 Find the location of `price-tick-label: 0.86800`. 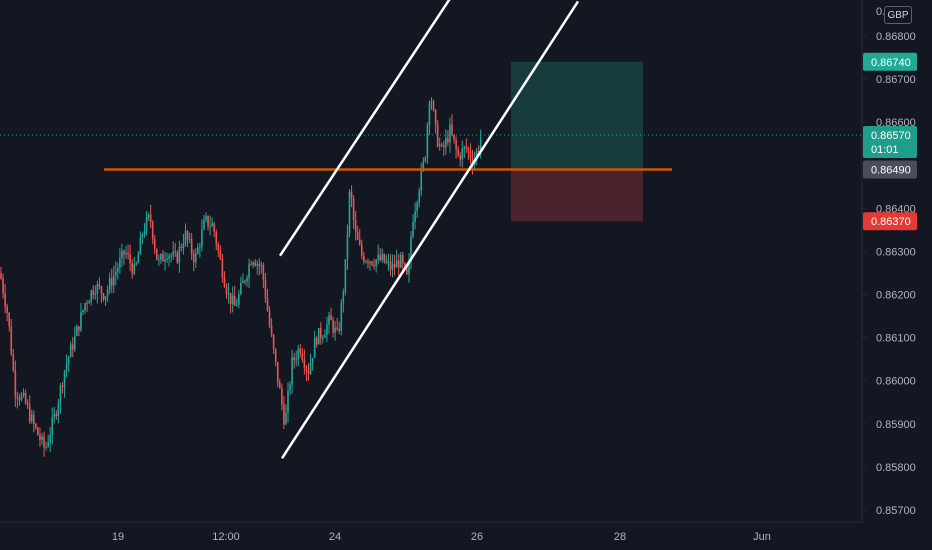

price-tick-label: 0.86800 is located at coordinates (896, 37).